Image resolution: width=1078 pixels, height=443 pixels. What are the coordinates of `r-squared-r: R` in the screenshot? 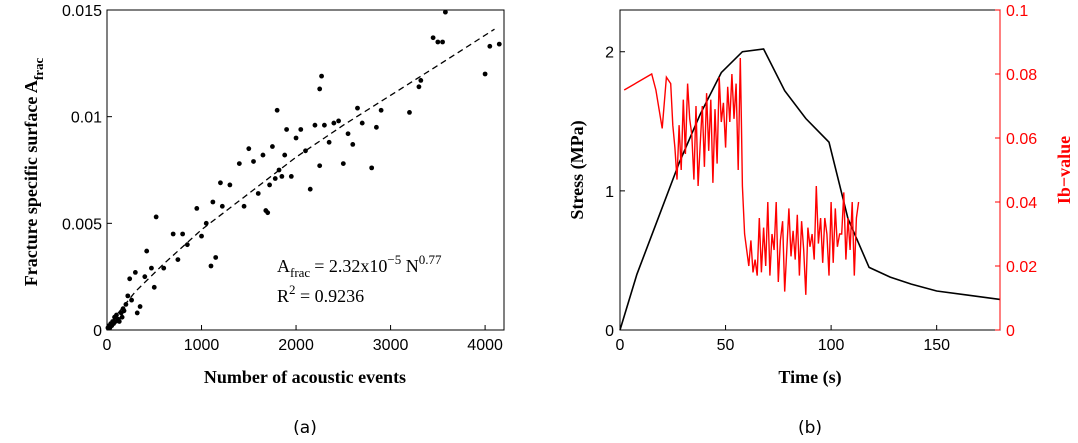 It's located at (283, 296).